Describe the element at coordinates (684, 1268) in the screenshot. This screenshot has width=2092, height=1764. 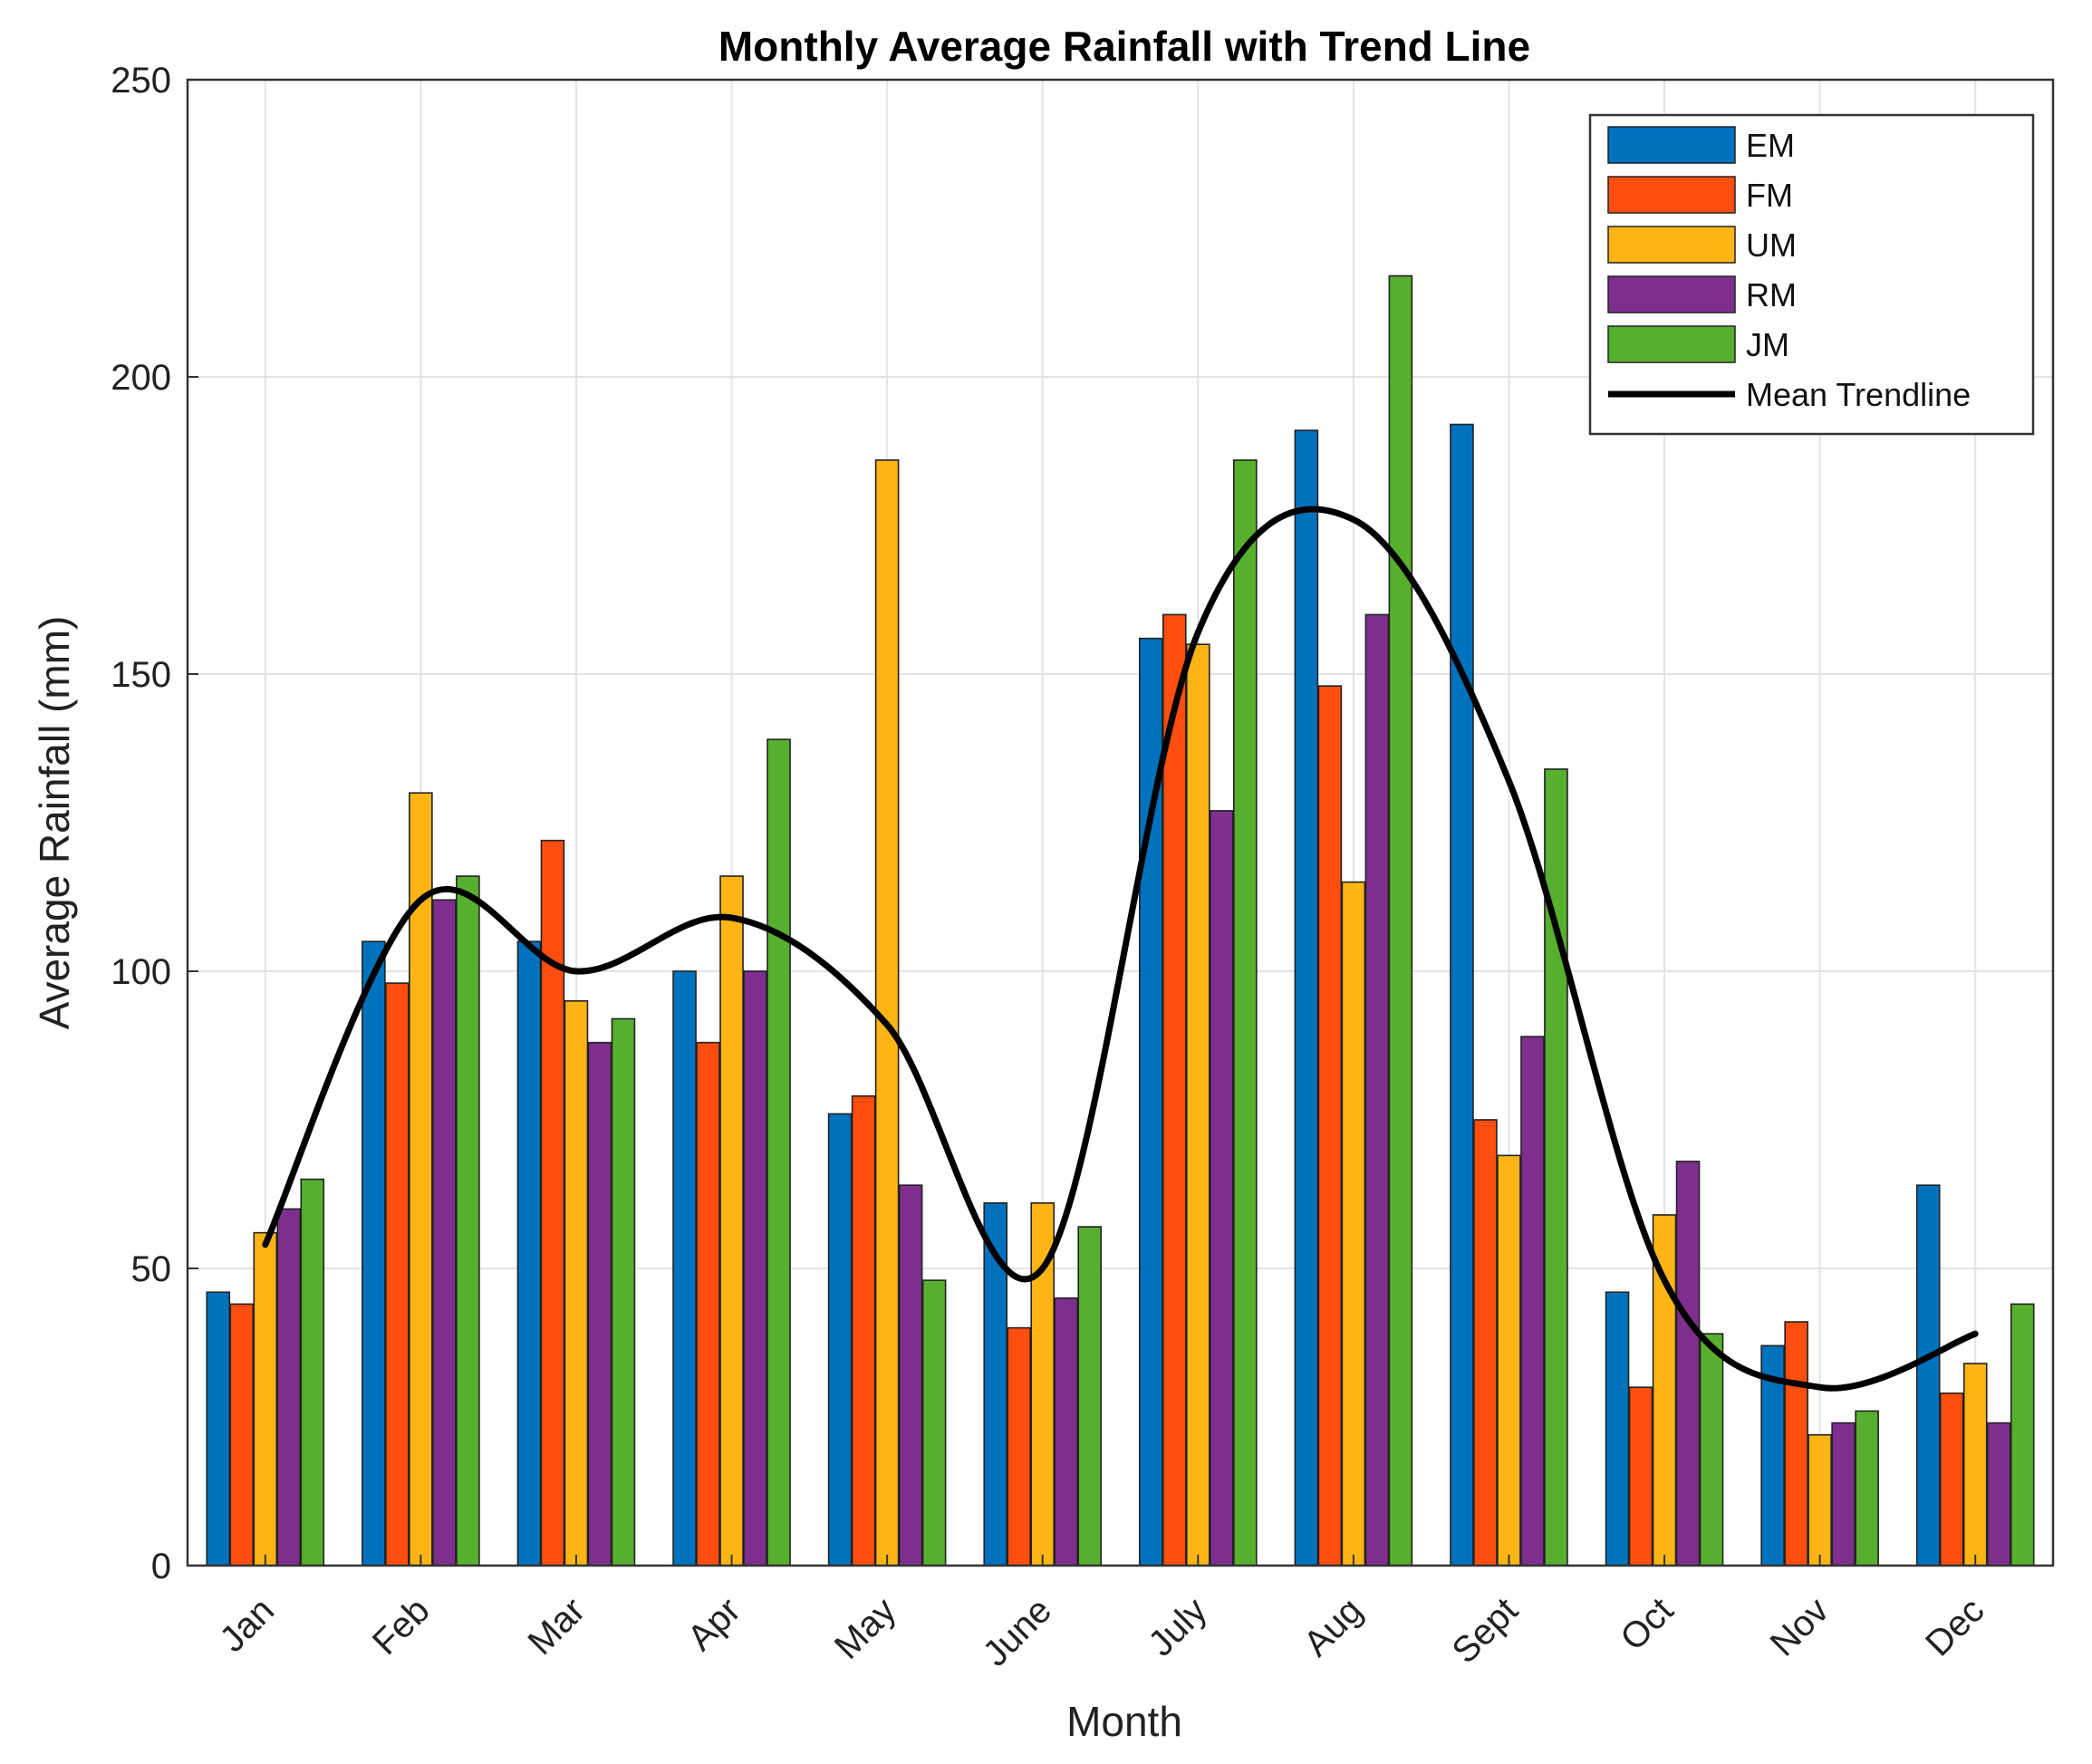
I see `bar-em-apr` at that location.